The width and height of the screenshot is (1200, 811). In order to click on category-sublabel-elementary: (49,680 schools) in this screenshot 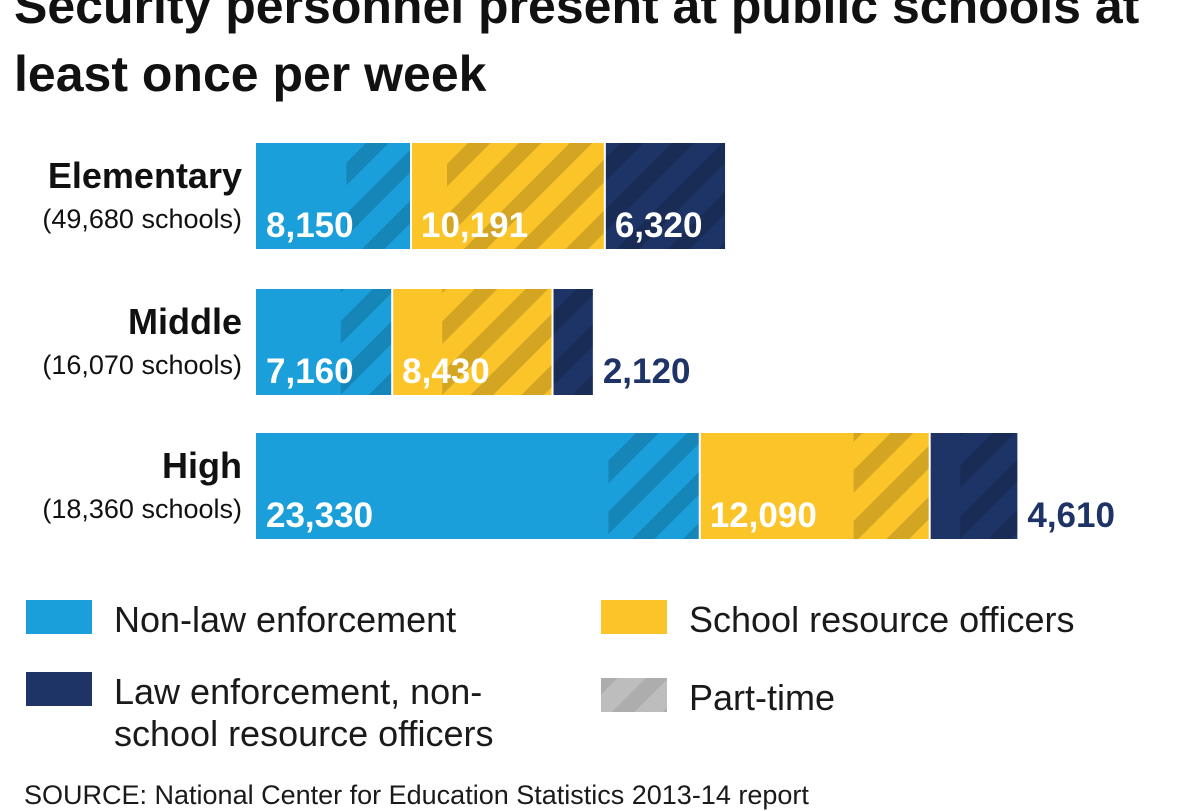, I will do `click(142, 219)`.